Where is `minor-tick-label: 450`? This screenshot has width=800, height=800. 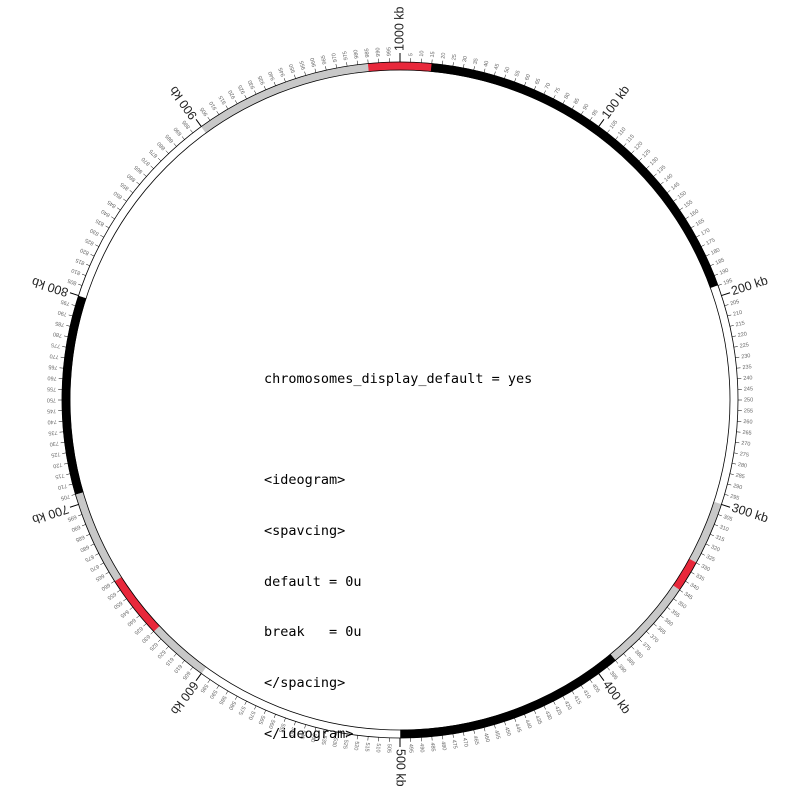
minor-tick-label: 450 is located at coordinates (507, 731).